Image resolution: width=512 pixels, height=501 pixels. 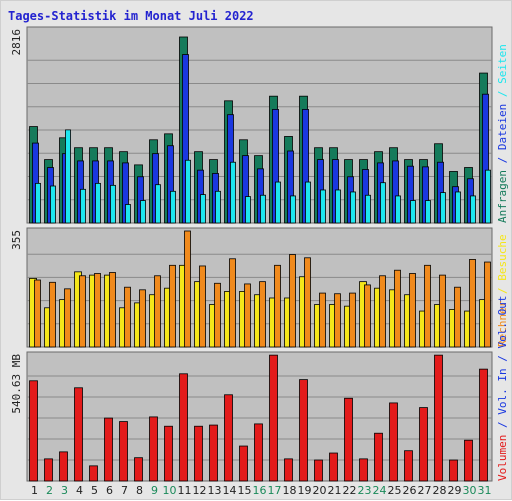 I want to click on day-label: 7, so click(x=124, y=490).